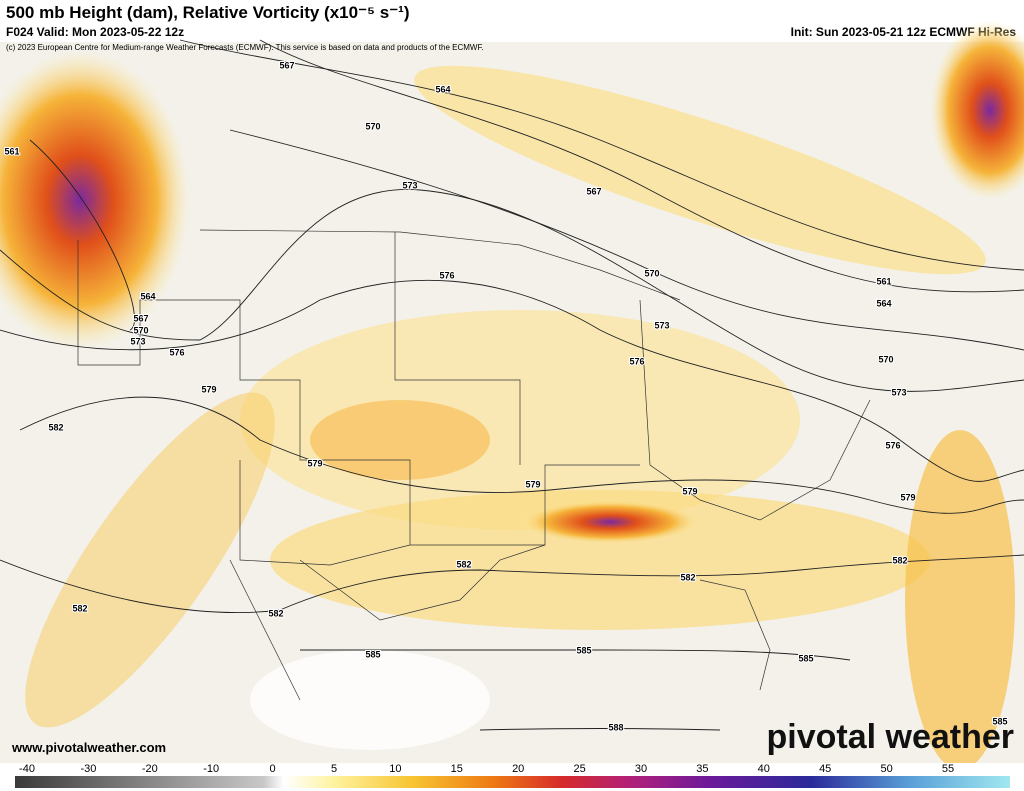  I want to click on colorbar-tick-label: 10, so click(395, 769).